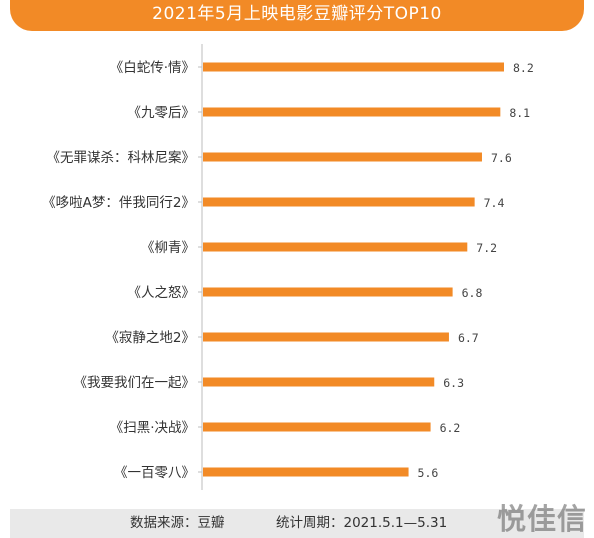 This screenshot has width=594, height=538. I want to click on rating-value-label: 8.2, so click(523, 68).